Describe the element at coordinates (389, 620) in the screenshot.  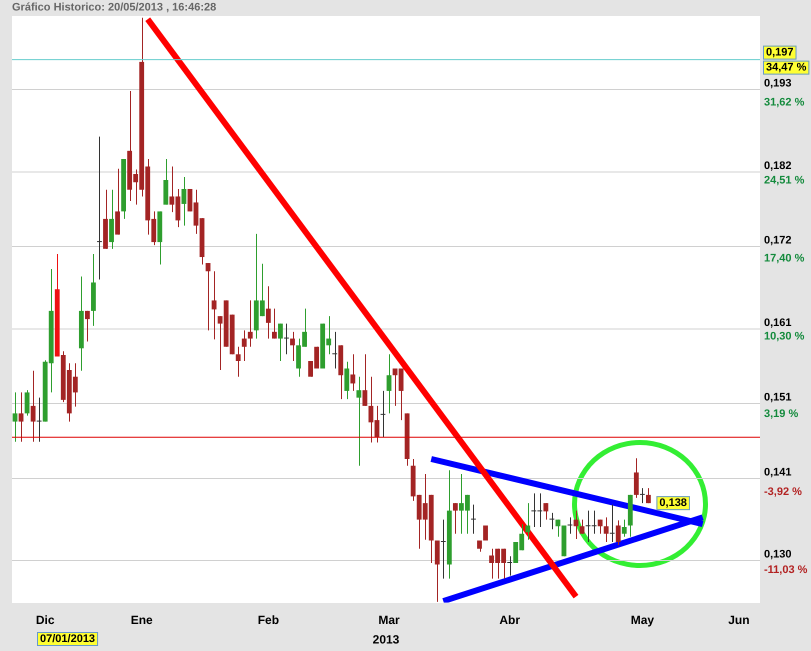
I see `x-tick-label: Mar` at that location.